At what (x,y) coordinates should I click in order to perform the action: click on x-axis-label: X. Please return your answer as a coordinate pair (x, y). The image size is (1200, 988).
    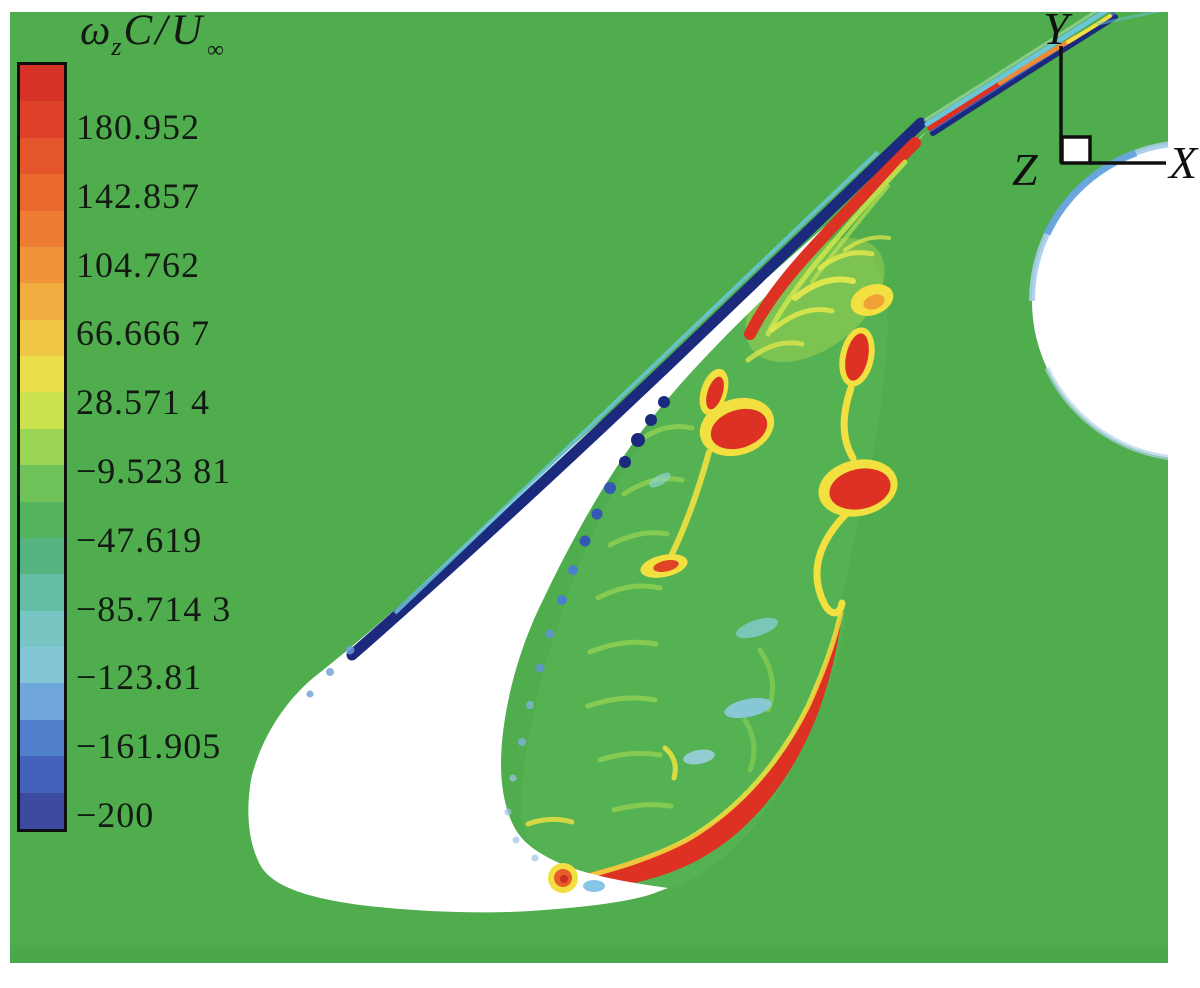
    Looking at the image, I should click on (1183, 162).